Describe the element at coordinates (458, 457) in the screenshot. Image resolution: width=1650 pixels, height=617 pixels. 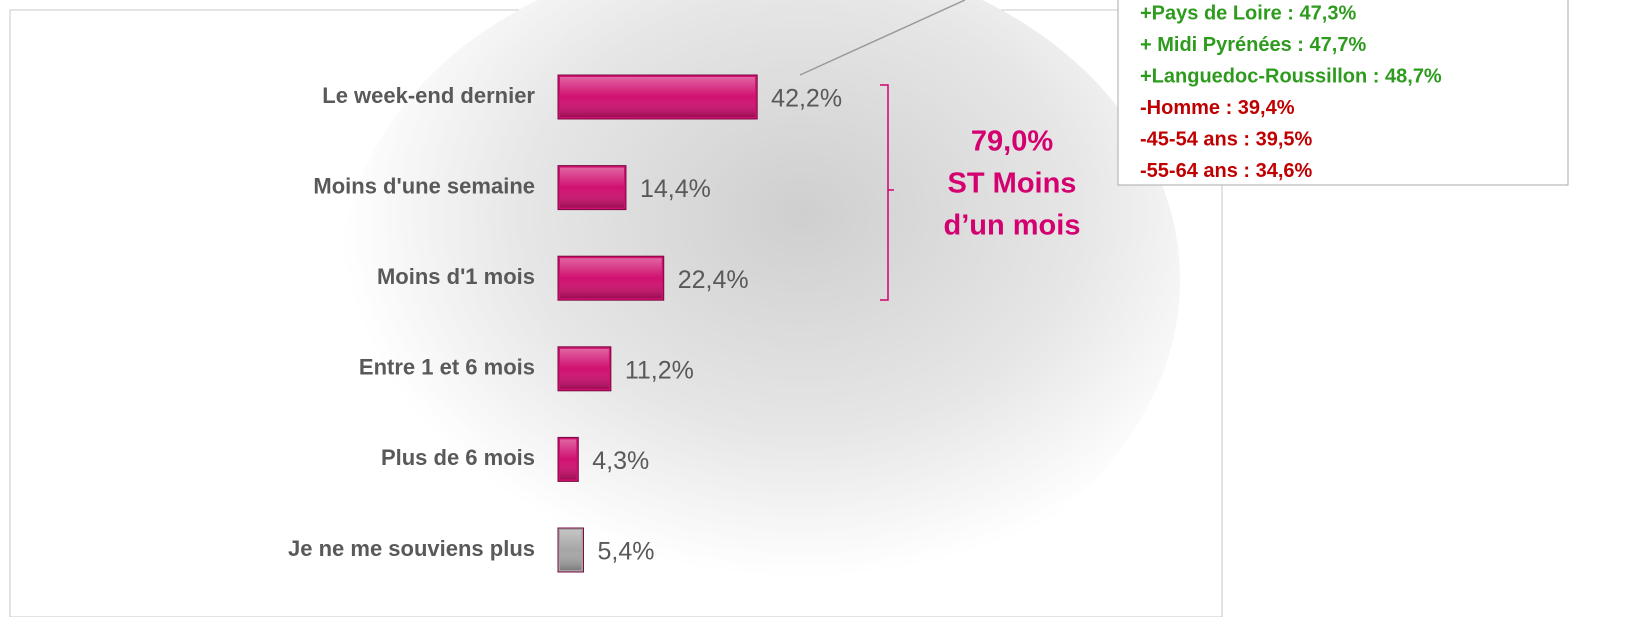
I see `category-label: Plus de 6 mois` at that location.